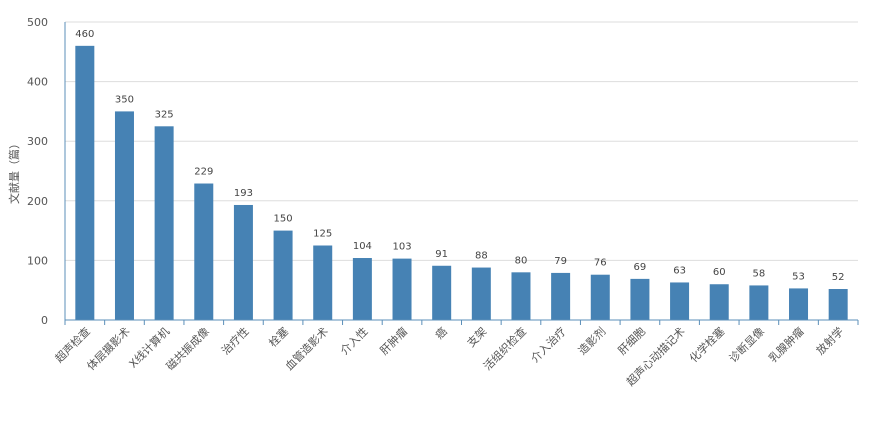 The width and height of the screenshot is (873, 446). I want to click on data-label: 350, so click(124, 99).